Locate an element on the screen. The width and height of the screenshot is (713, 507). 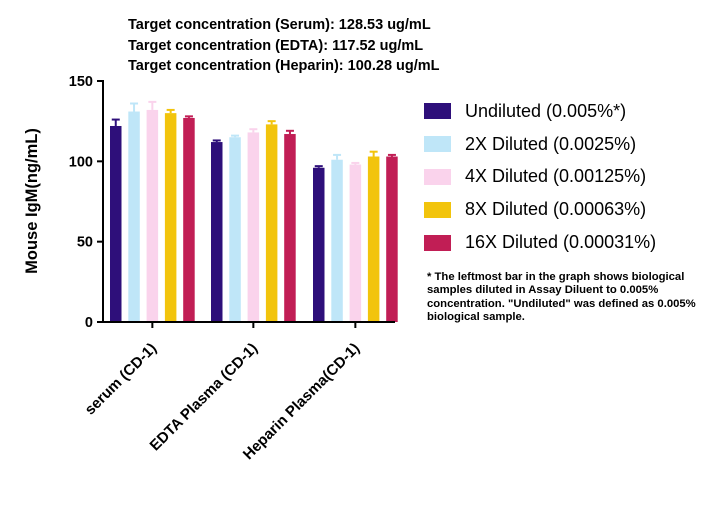
legend-label: Undiluted (0.005%*) is located at coordinates (546, 110).